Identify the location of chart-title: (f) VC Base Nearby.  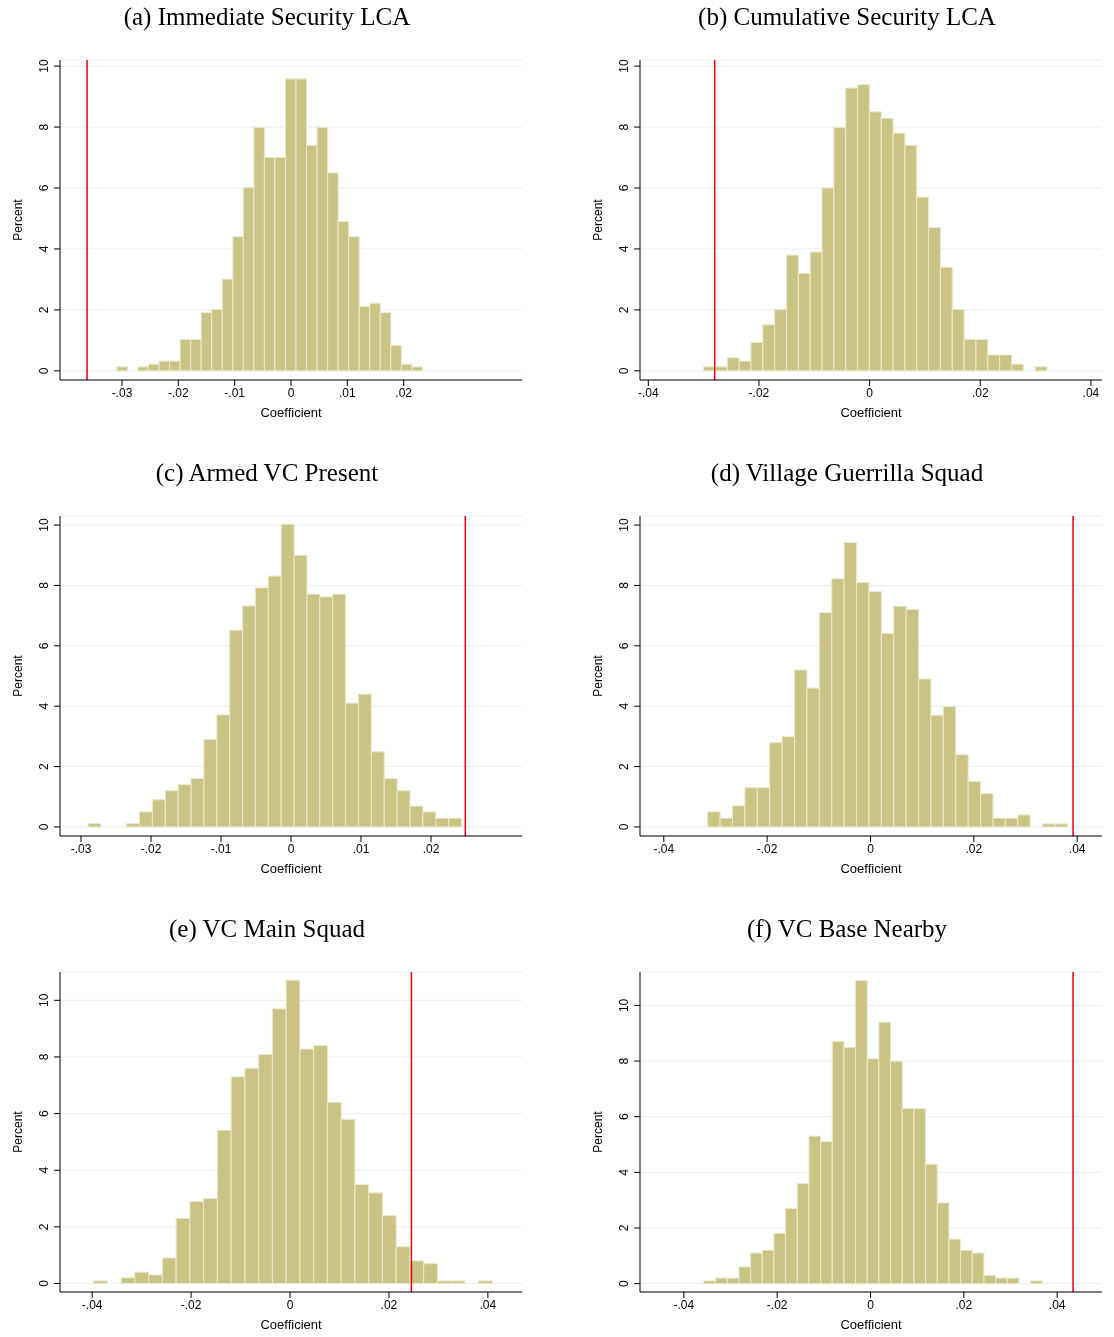
(847, 929).